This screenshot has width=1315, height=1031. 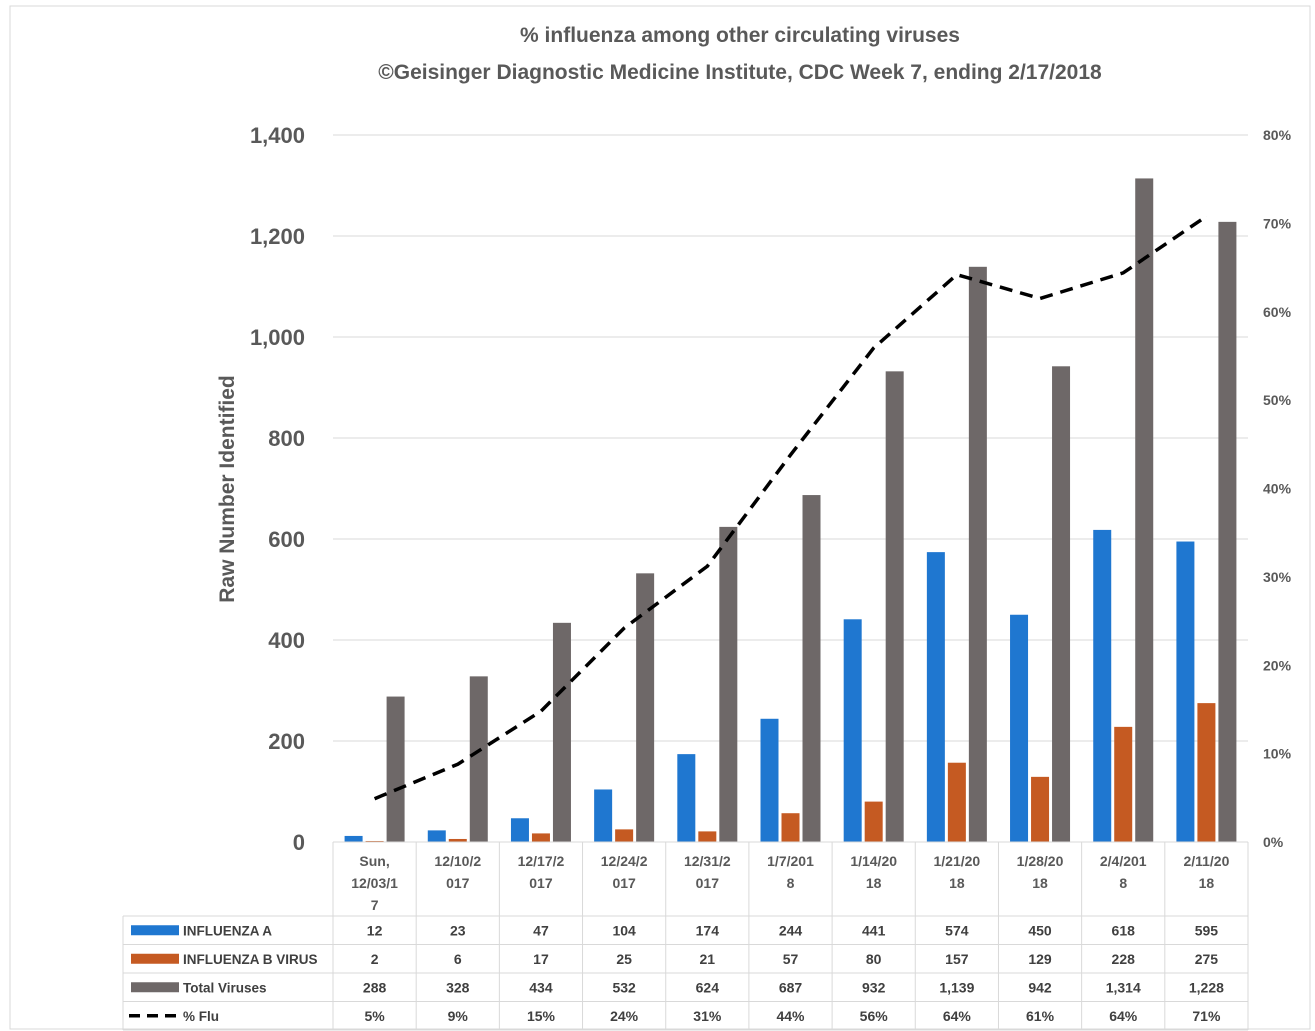 What do you see at coordinates (1273, 842) in the screenshot?
I see `y2-tick-label: 0%` at bounding box center [1273, 842].